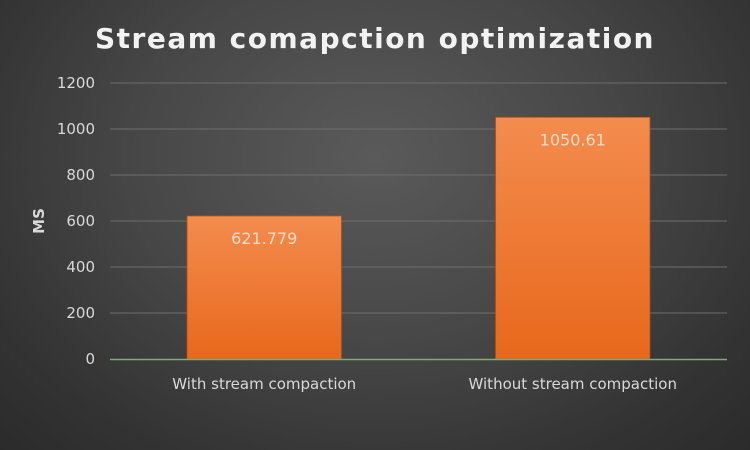 The height and width of the screenshot is (450, 750). Describe the element at coordinates (573, 139) in the screenshot. I see `data-label: 1050.61` at that location.